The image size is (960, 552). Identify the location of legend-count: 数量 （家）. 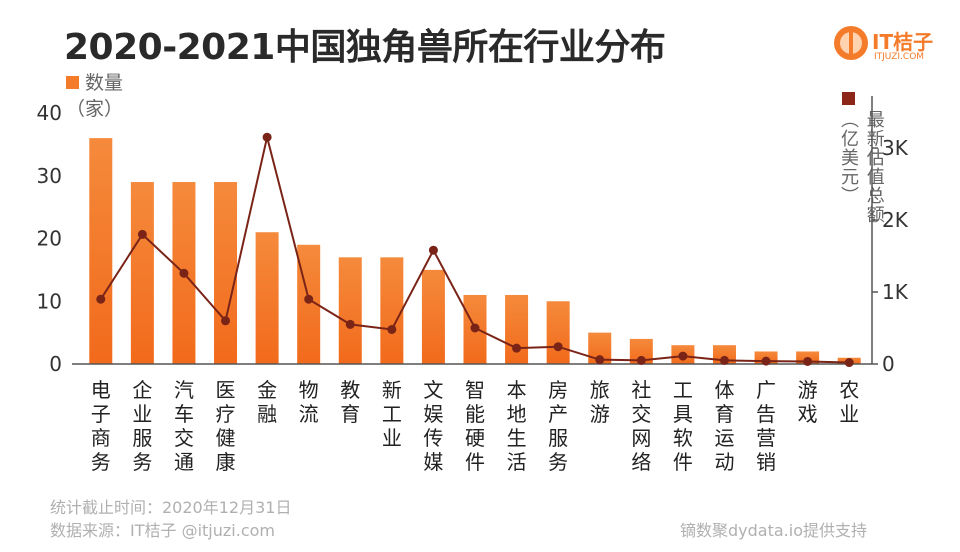
(94, 96).